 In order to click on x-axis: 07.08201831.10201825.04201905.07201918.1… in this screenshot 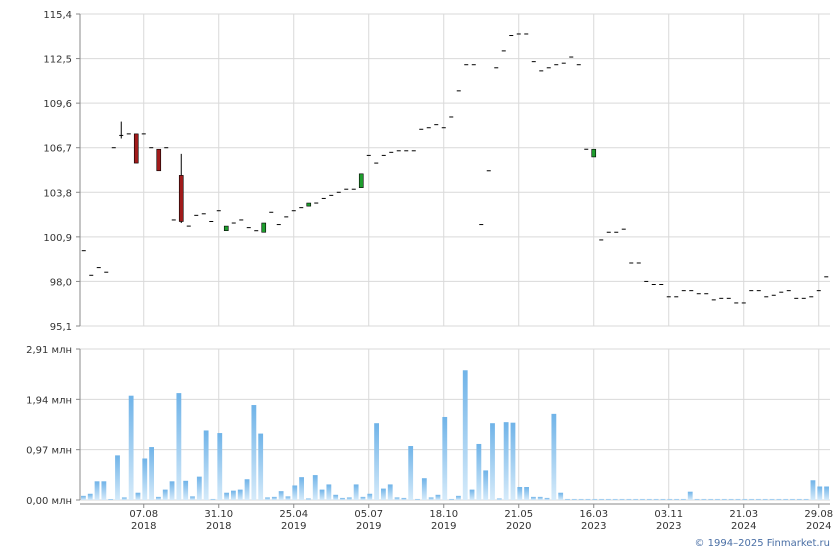, I will do `click(456, 517)`.